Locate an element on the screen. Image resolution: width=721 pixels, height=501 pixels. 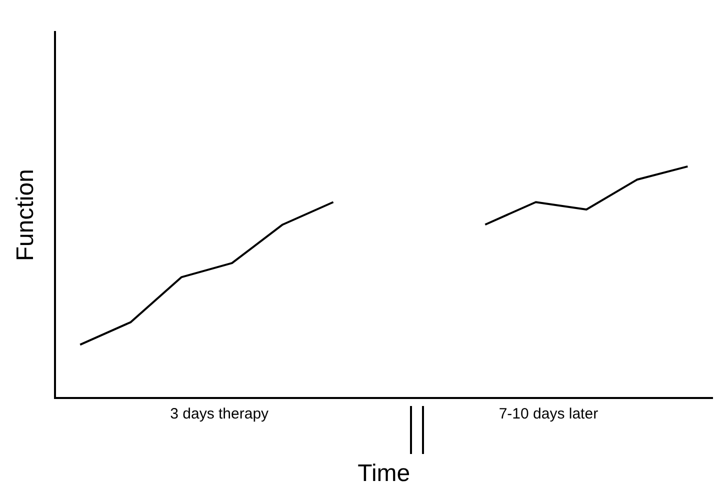
text: 3 days therapy is located at coordinates (220, 413).